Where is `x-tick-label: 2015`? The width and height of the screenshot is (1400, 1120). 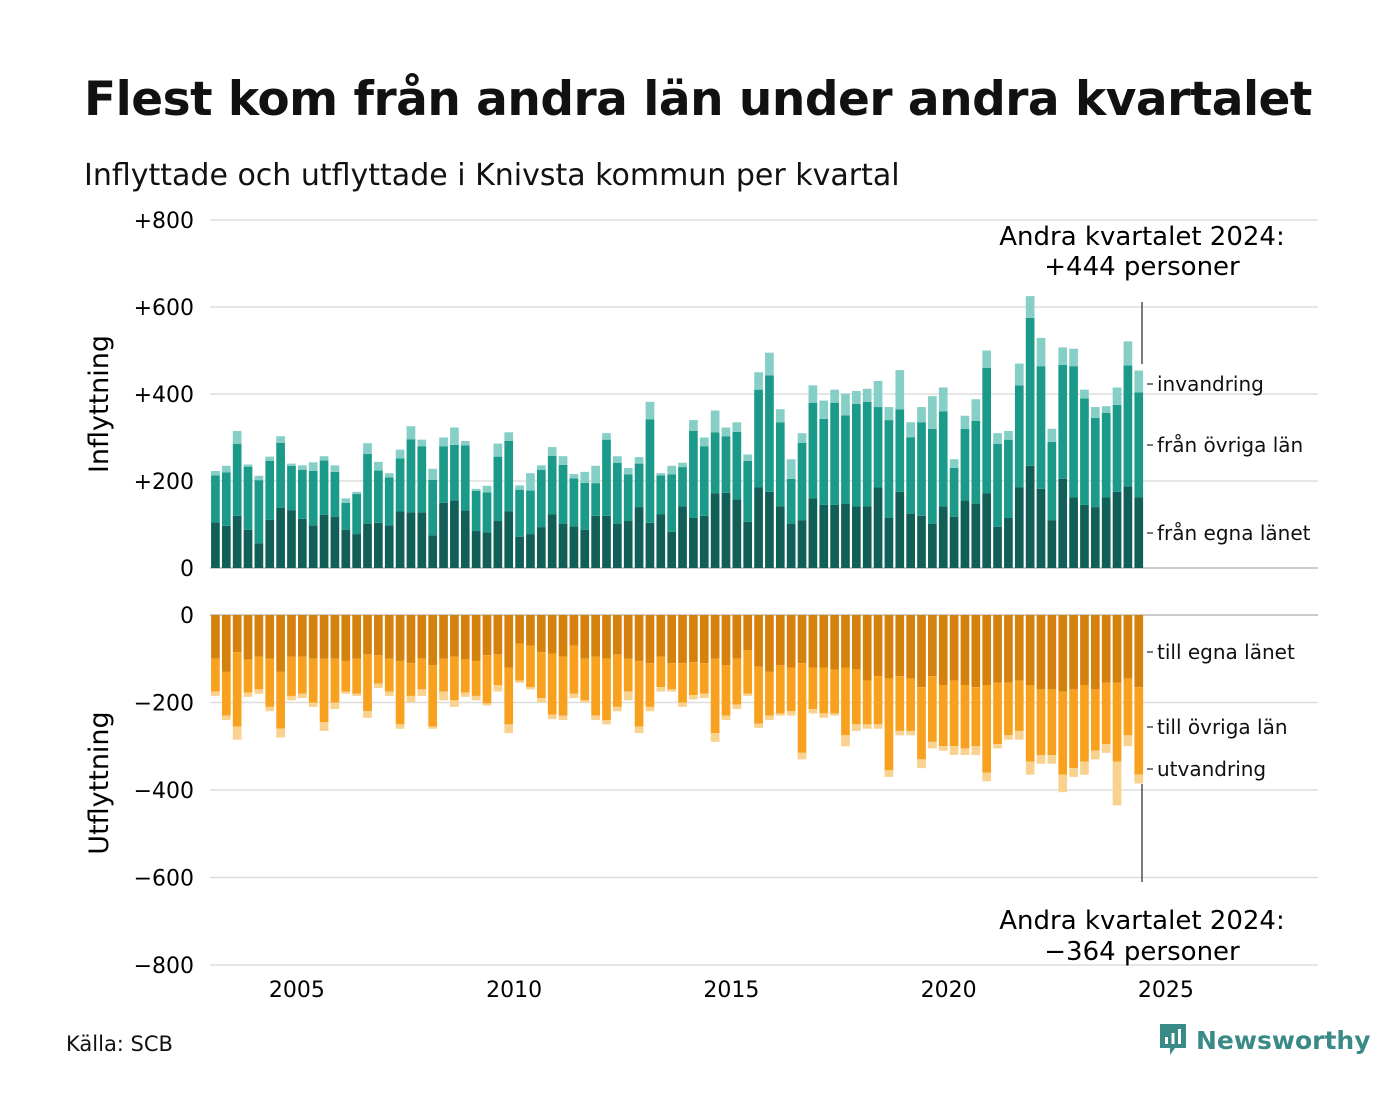 x-tick-label: 2015 is located at coordinates (731, 990).